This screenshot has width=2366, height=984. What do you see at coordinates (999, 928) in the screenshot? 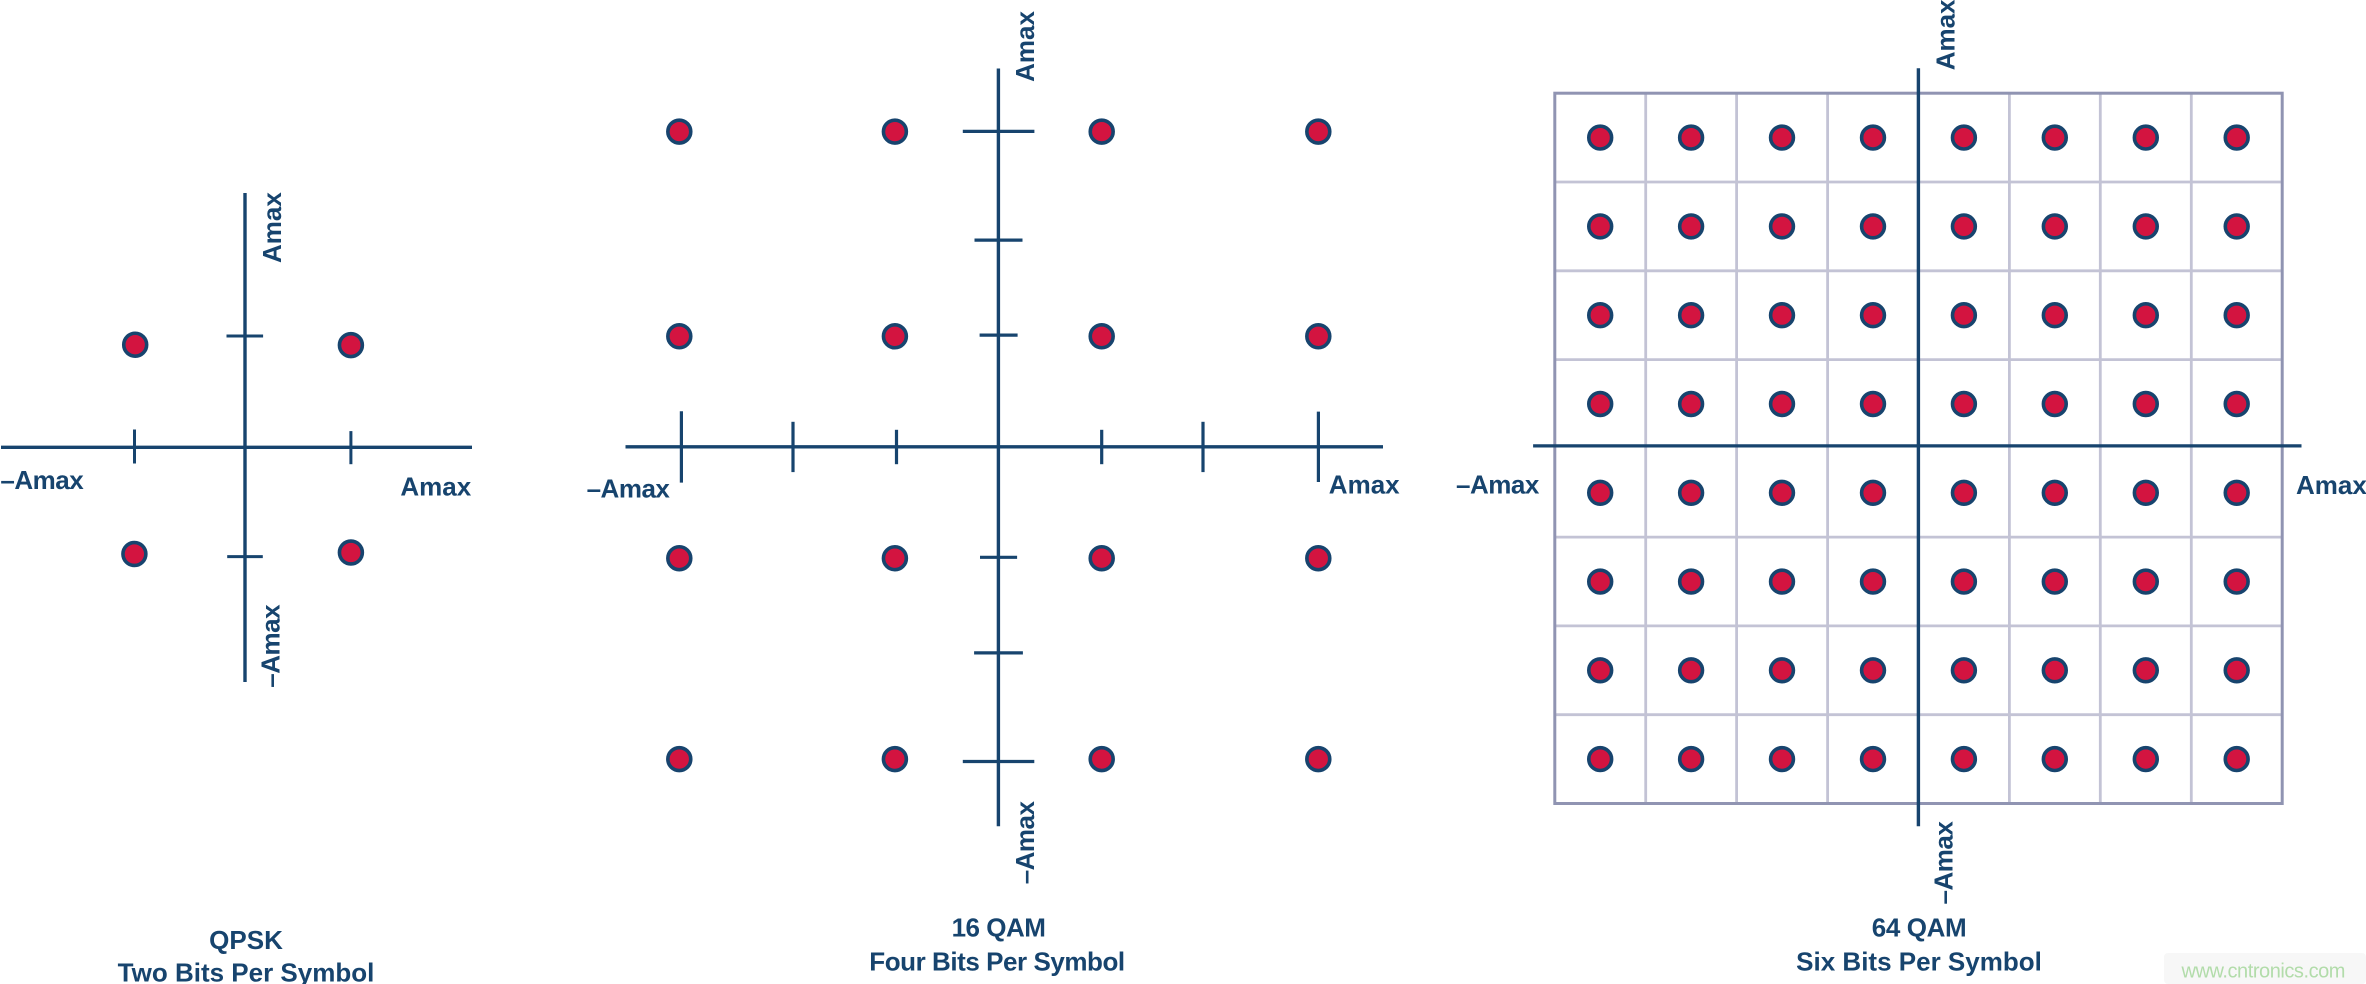
I see `svg-text: 16 QAM` at bounding box center [999, 928].